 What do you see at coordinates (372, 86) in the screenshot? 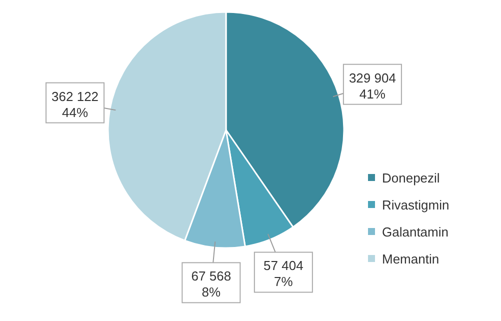
I see `data-label: 329 904 41%` at bounding box center [372, 86].